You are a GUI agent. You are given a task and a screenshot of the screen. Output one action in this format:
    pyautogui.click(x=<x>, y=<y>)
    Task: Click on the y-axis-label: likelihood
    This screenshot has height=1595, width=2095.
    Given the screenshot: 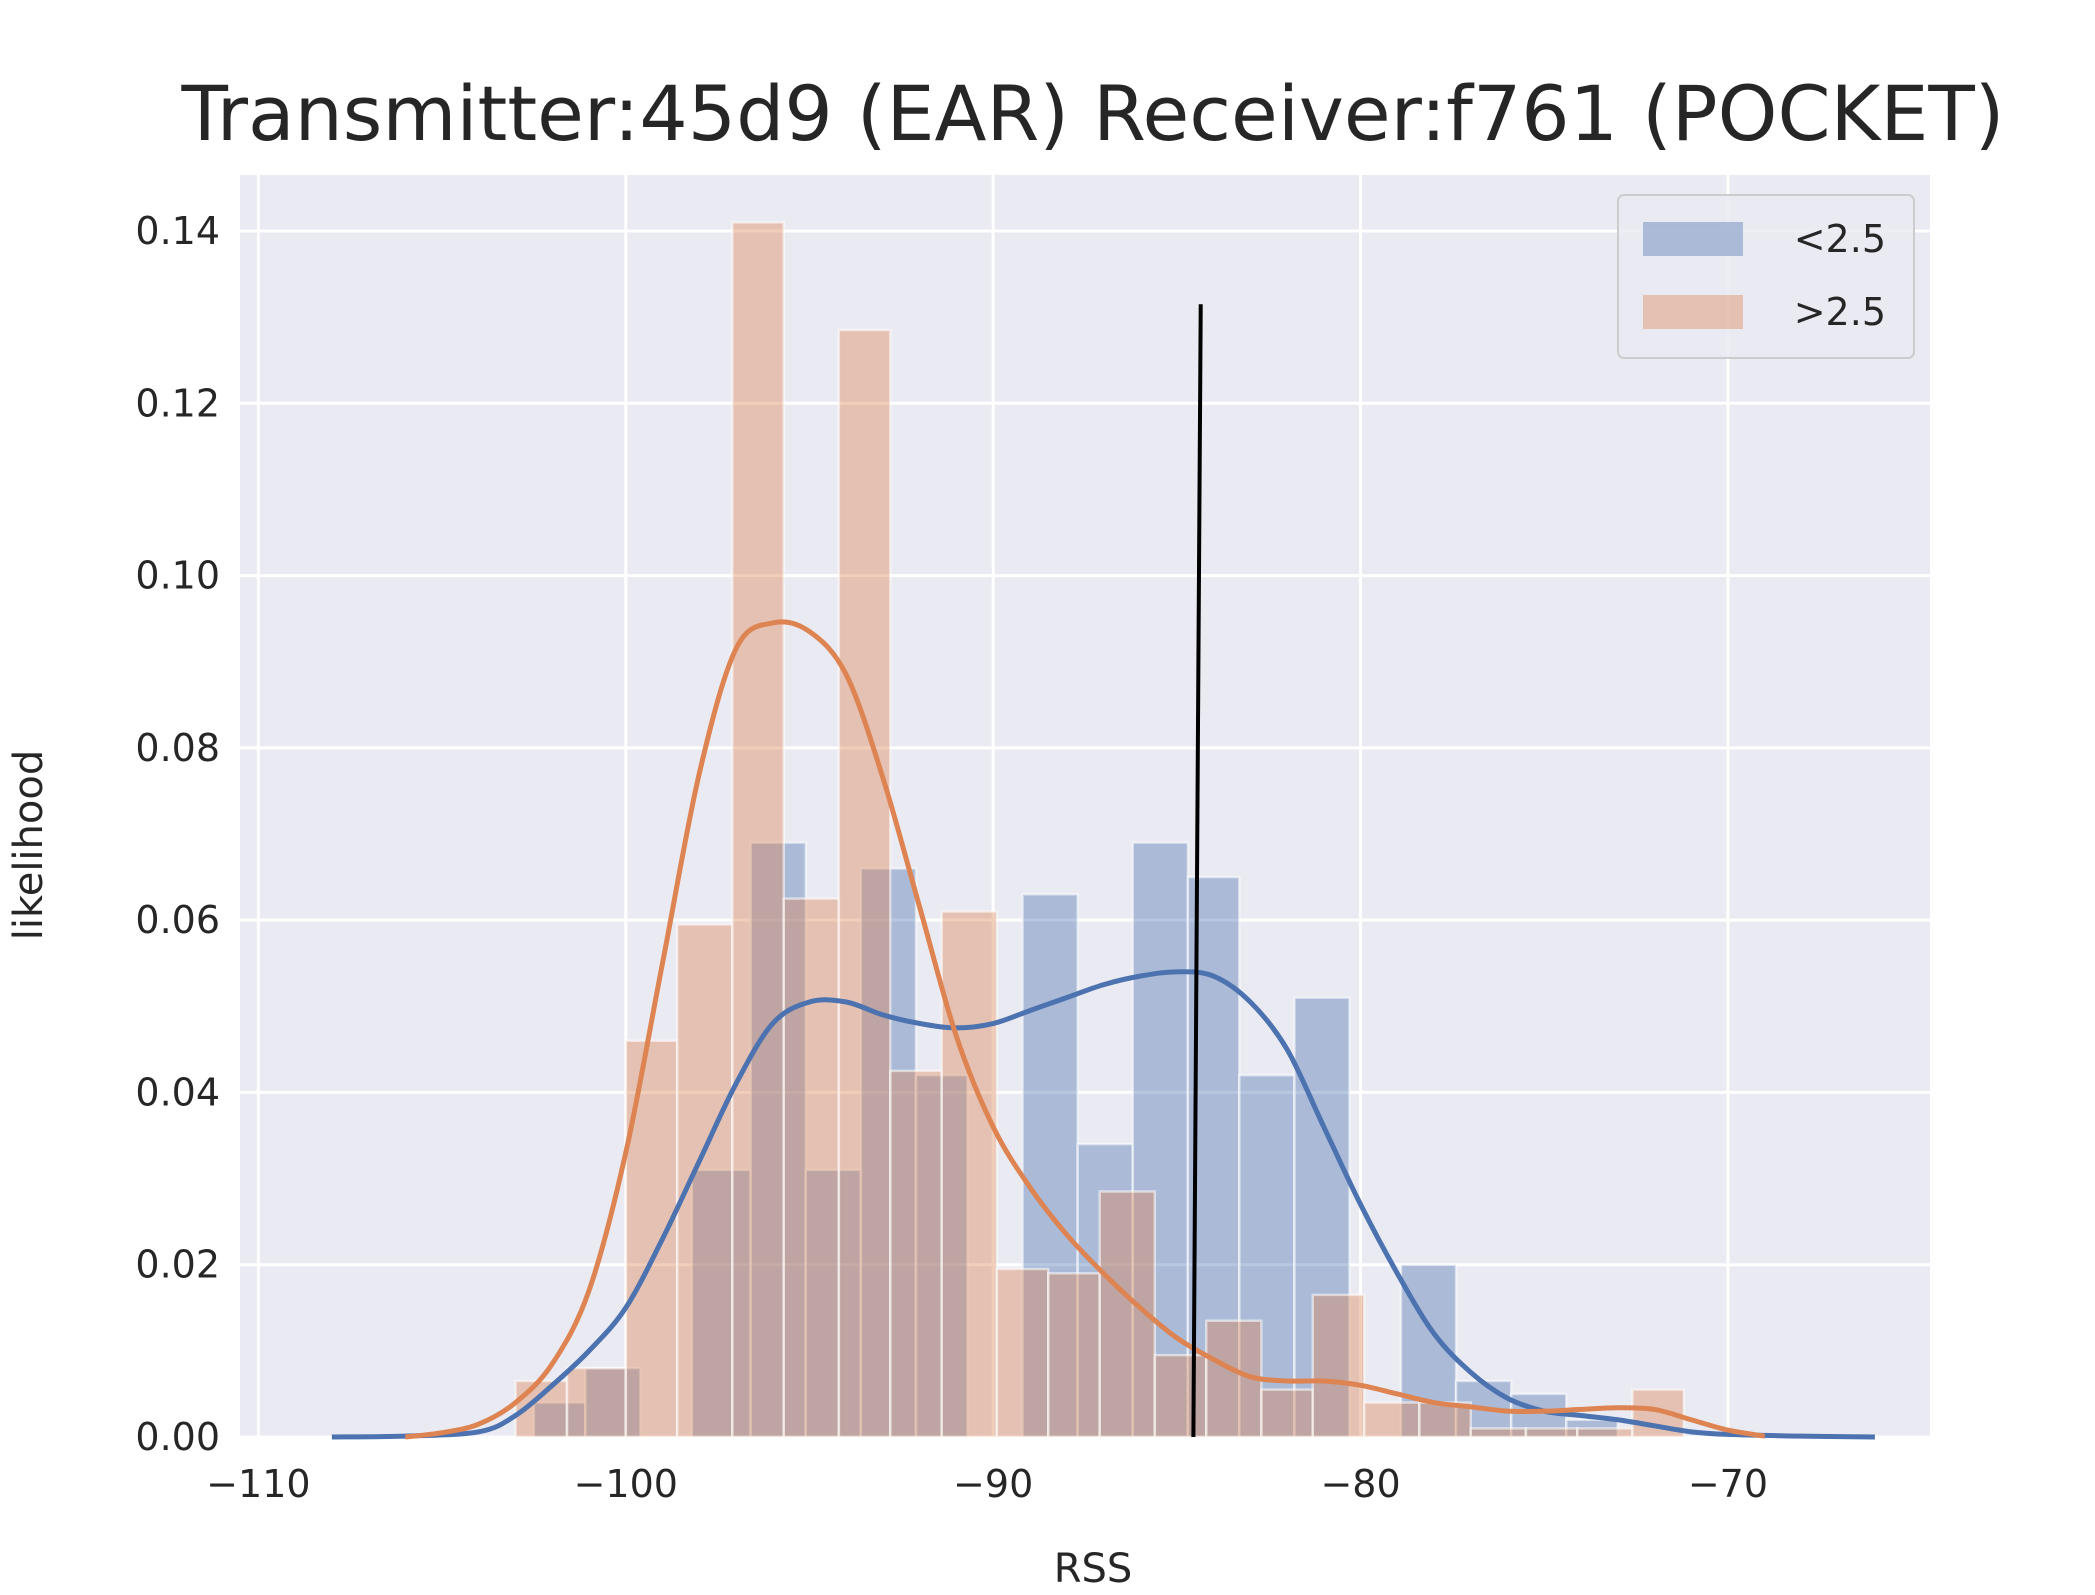 What is the action you would take?
    pyautogui.click(x=29, y=845)
    